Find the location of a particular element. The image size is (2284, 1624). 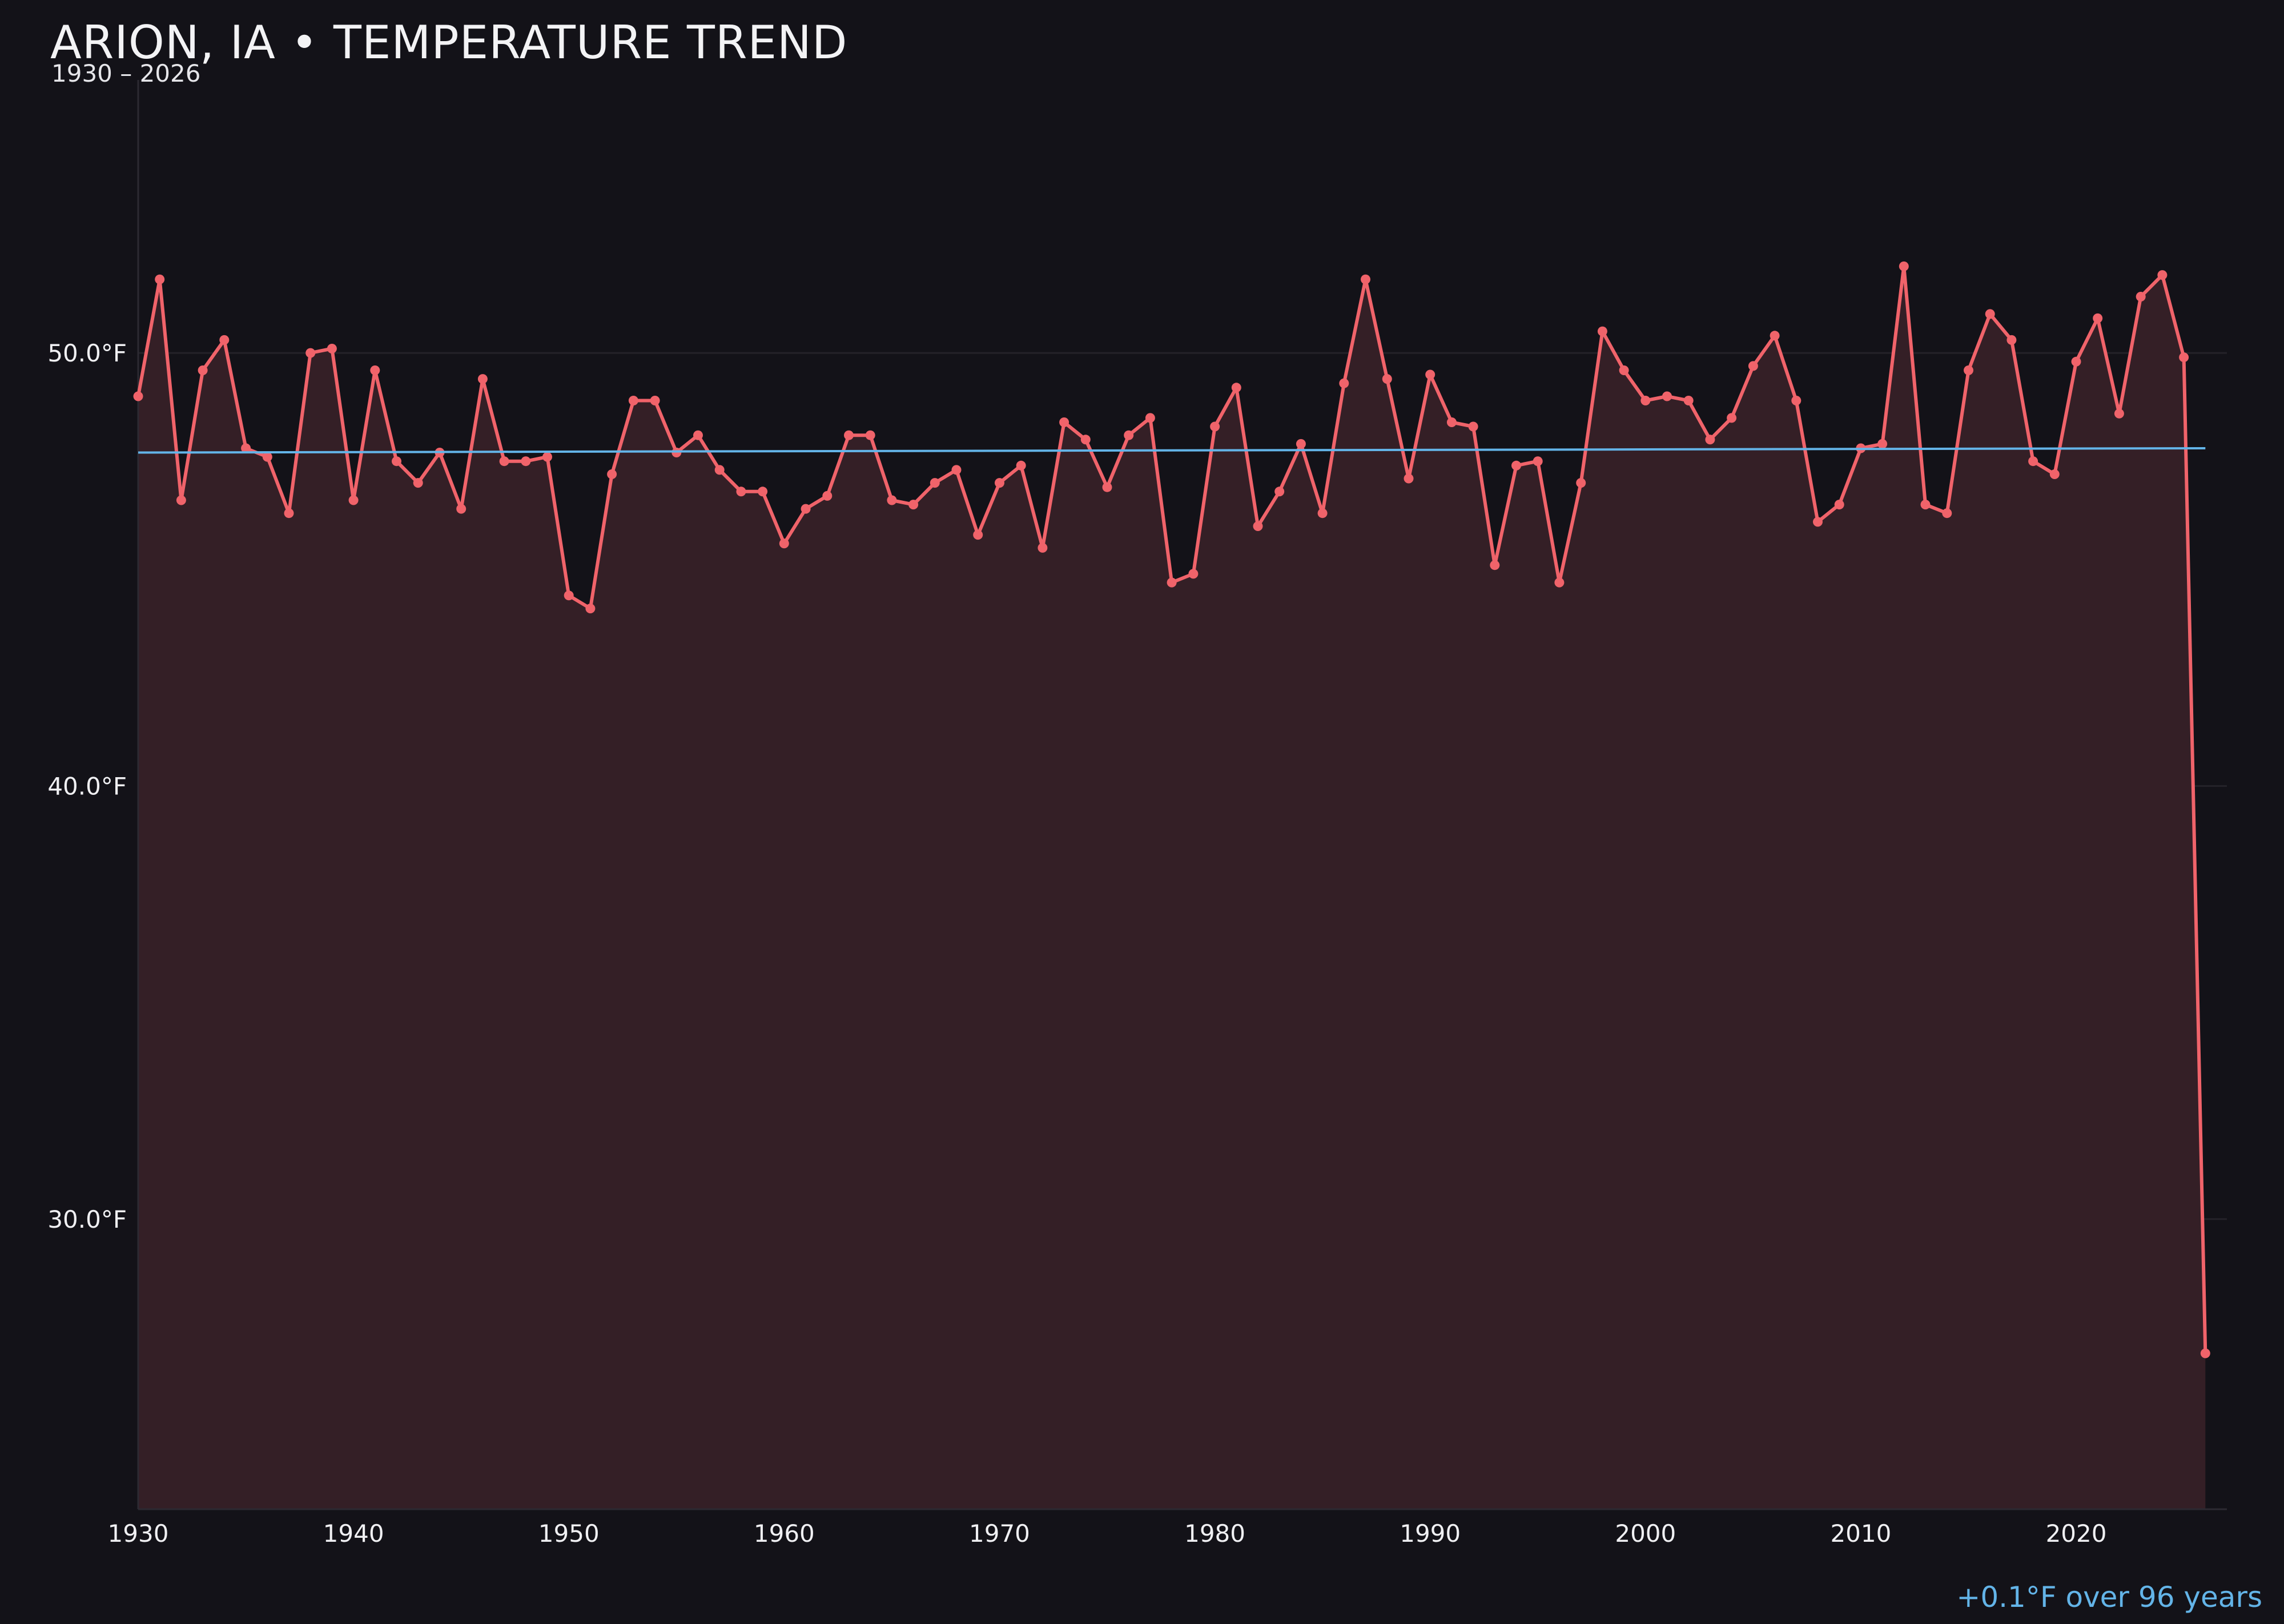

x-tick-label: 1970 is located at coordinates (999, 1533).